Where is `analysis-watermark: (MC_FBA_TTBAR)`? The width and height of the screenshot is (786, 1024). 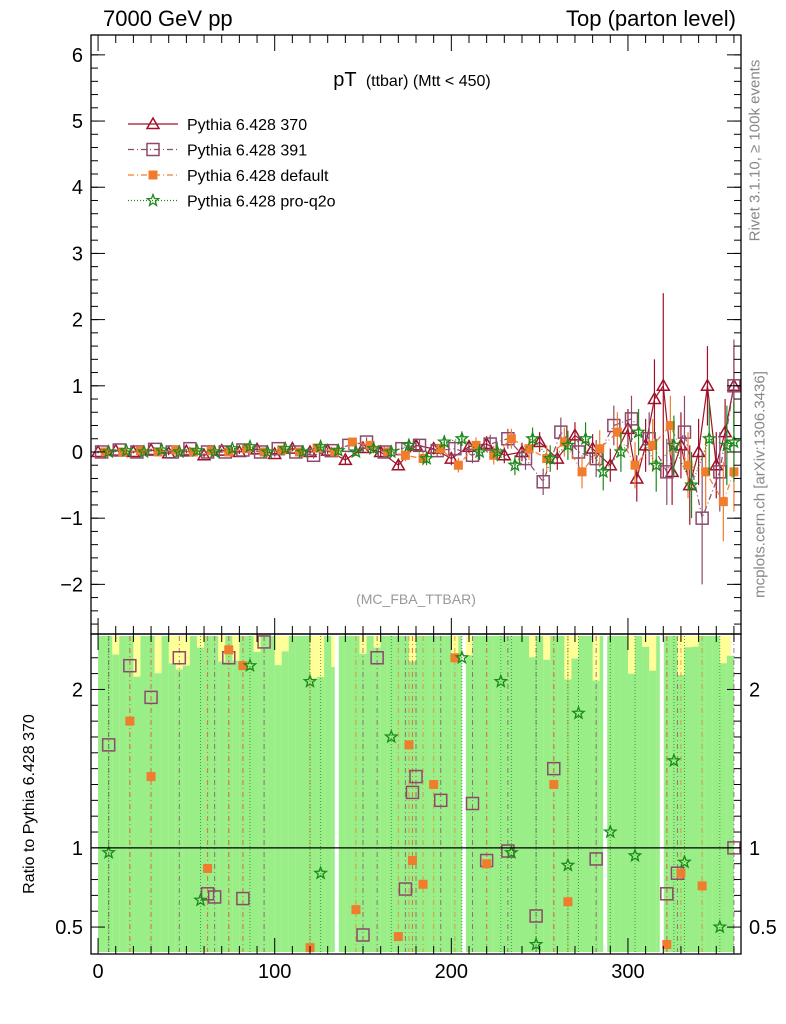
analysis-watermark: (MC_FBA_TTBAR) is located at coordinates (416, 599).